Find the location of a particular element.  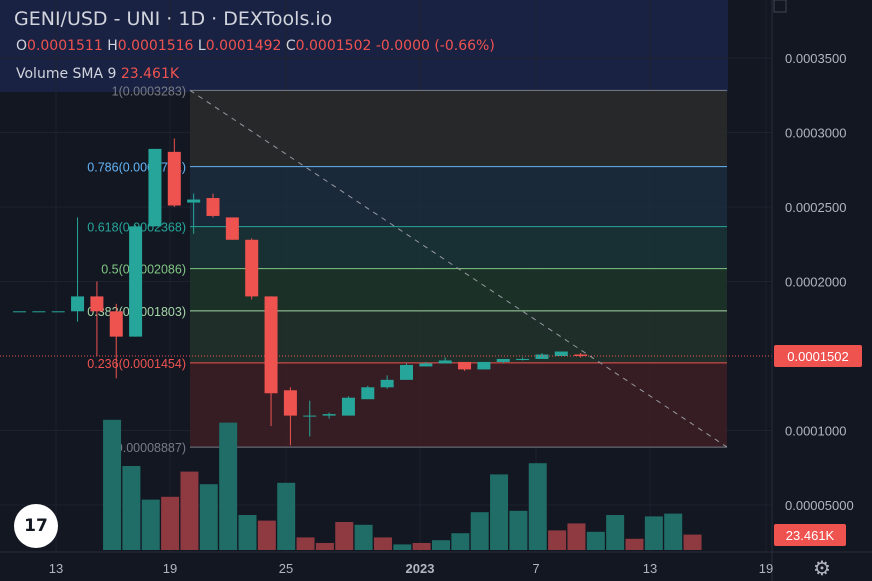

price-badge is located at coordinates (818, 356).